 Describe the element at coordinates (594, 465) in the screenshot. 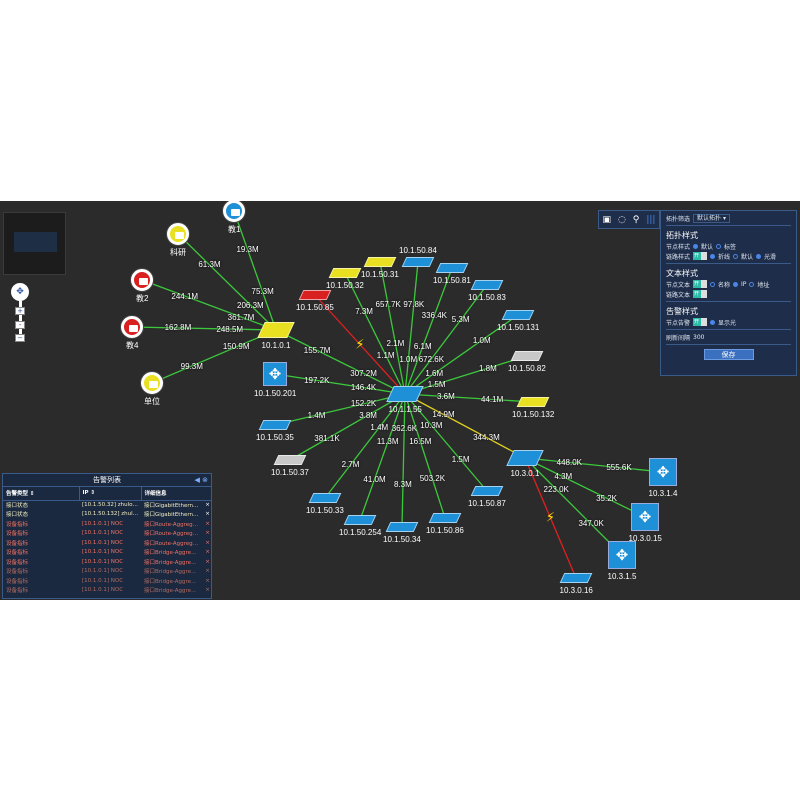

I see `link-n314-n301` at that location.